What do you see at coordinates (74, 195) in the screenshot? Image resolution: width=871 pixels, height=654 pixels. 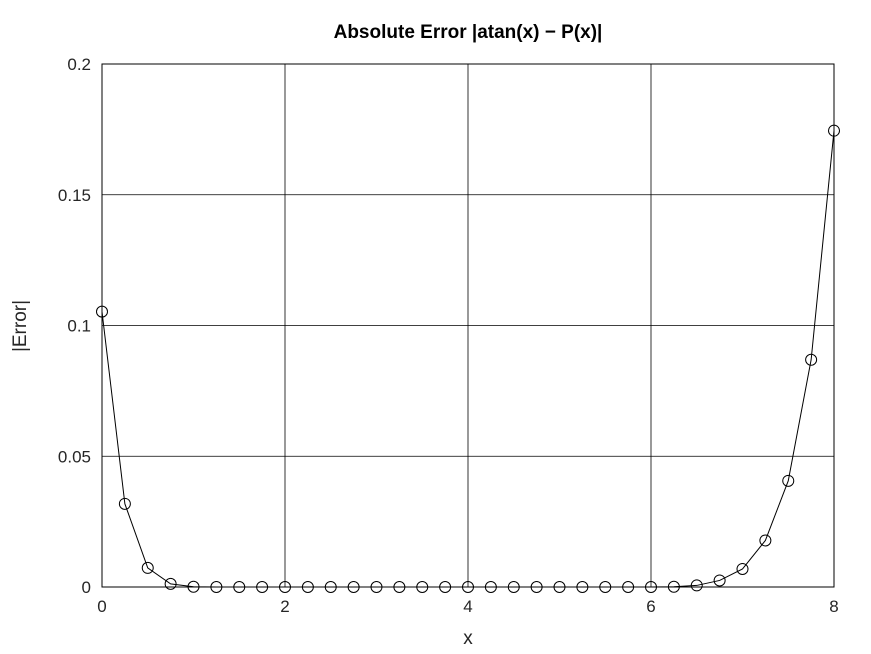 I see `y-tick-label: 0.15` at bounding box center [74, 195].